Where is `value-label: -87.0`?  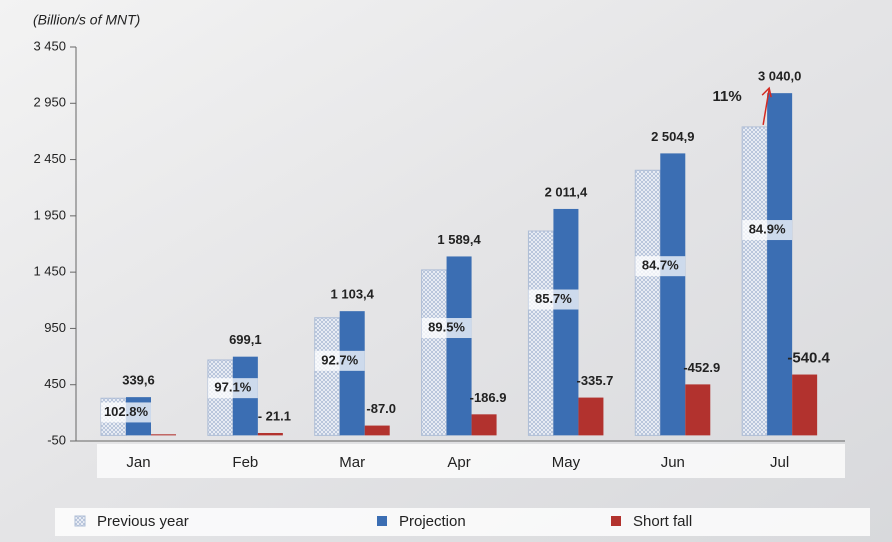
value-label: -87.0 is located at coordinates (381, 408).